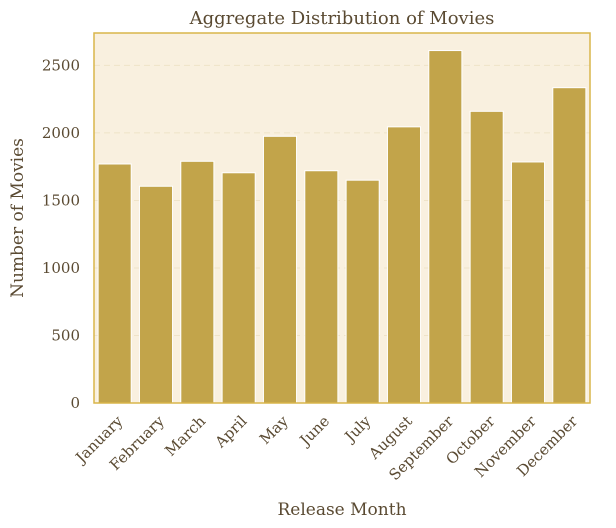 The height and width of the screenshot is (528, 616). What do you see at coordinates (18, 218) in the screenshot?
I see `y-axis-label: Number of Movies` at bounding box center [18, 218].